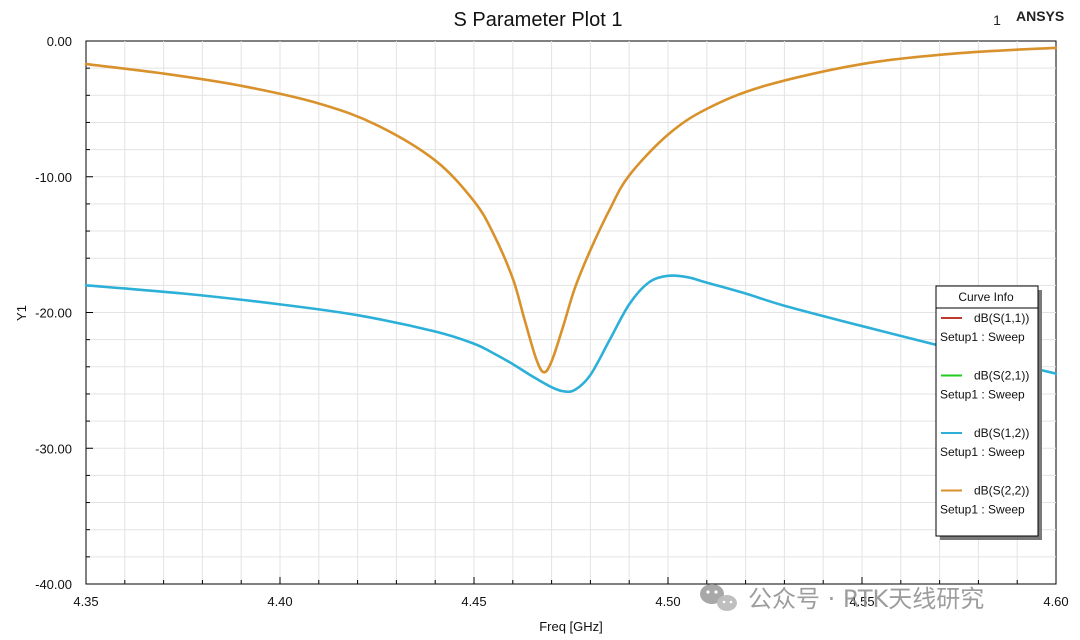 This screenshot has height=640, width=1080. I want to click on marker-label: 1, so click(997, 20).